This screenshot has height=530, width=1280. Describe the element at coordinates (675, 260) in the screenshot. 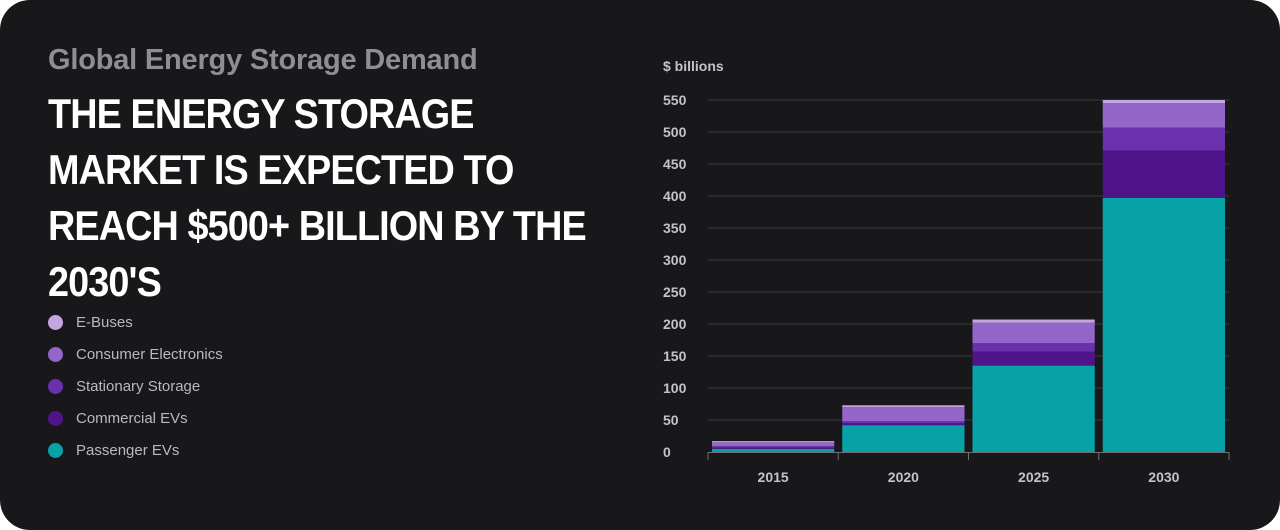

I see `y-tick-label: 300` at that location.